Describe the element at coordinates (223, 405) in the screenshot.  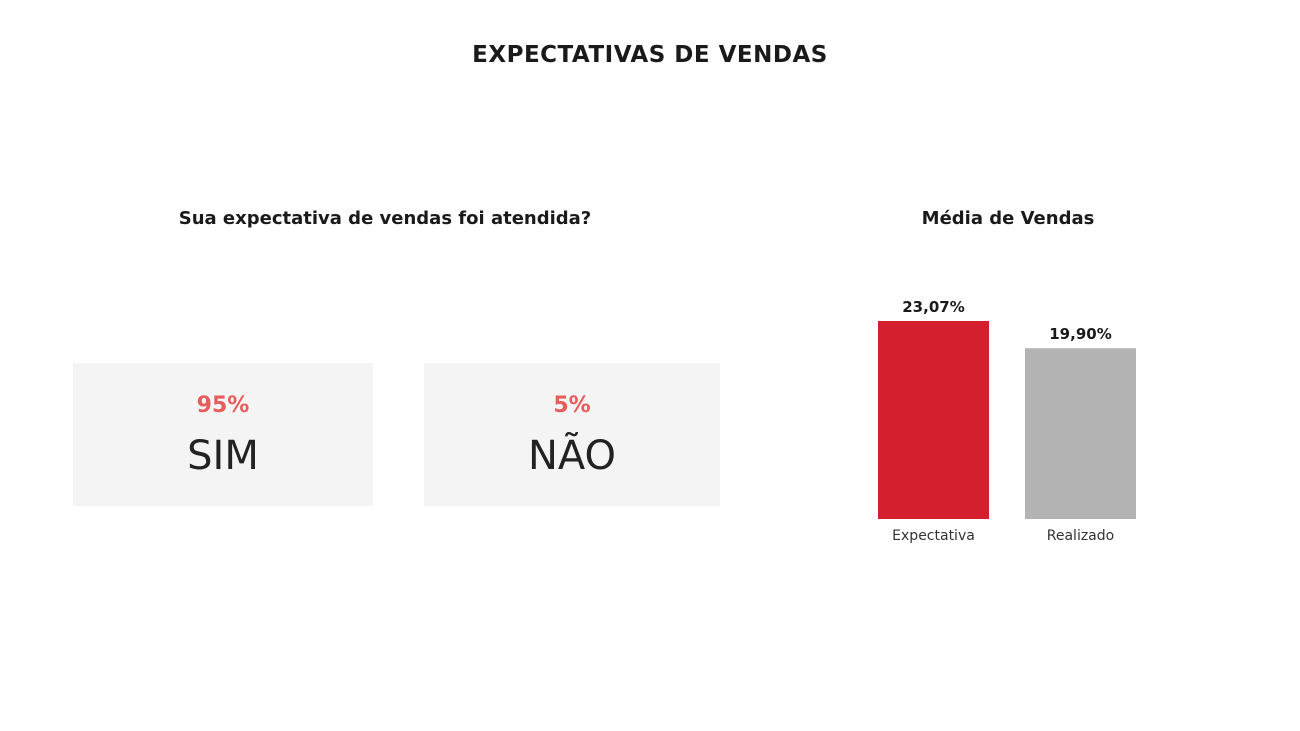
I see `answer-percent-sim: 95%` at that location.